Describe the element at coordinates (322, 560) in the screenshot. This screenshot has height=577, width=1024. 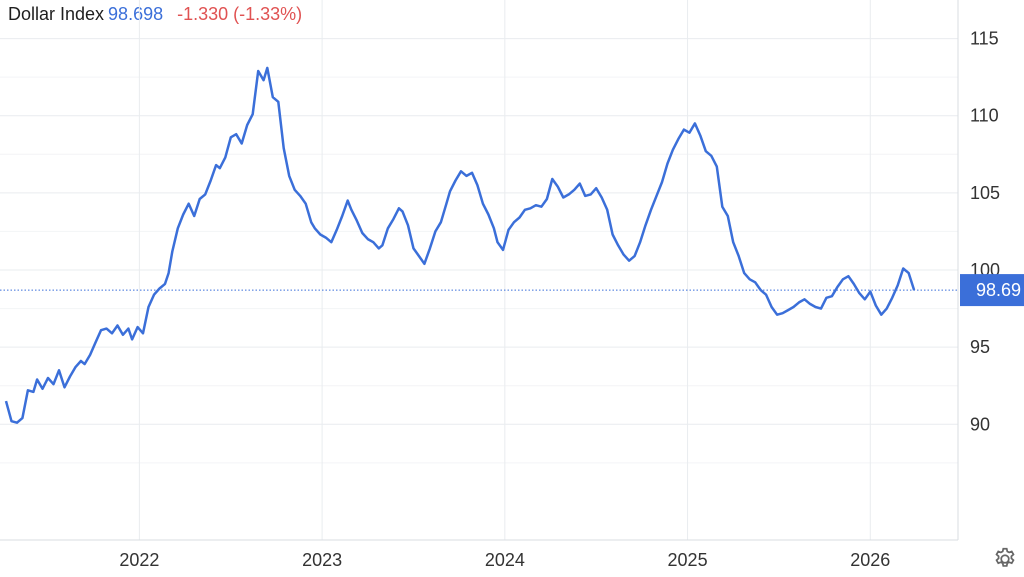
I see `x-tick-label-2023: 2023` at that location.